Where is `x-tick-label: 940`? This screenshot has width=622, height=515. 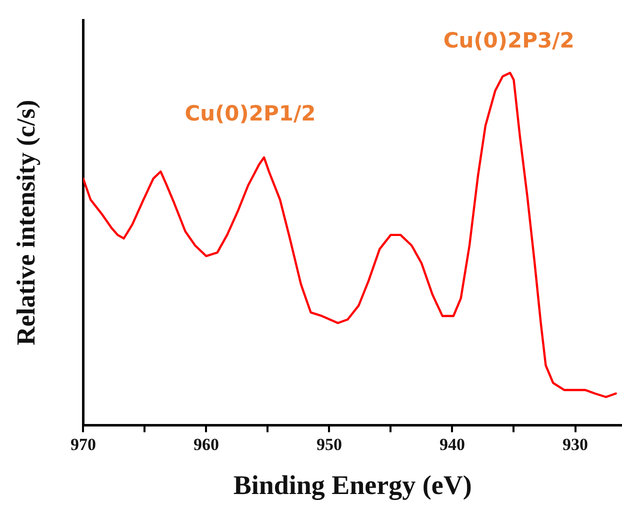
x-tick-label: 940 is located at coordinates (452, 444).